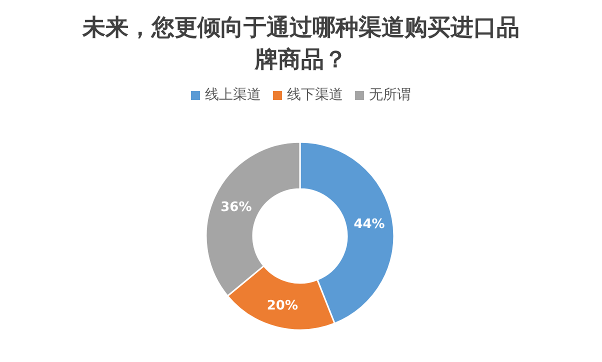  What do you see at coordinates (369, 224) in the screenshot?
I see `data-label: 44%` at bounding box center [369, 224].